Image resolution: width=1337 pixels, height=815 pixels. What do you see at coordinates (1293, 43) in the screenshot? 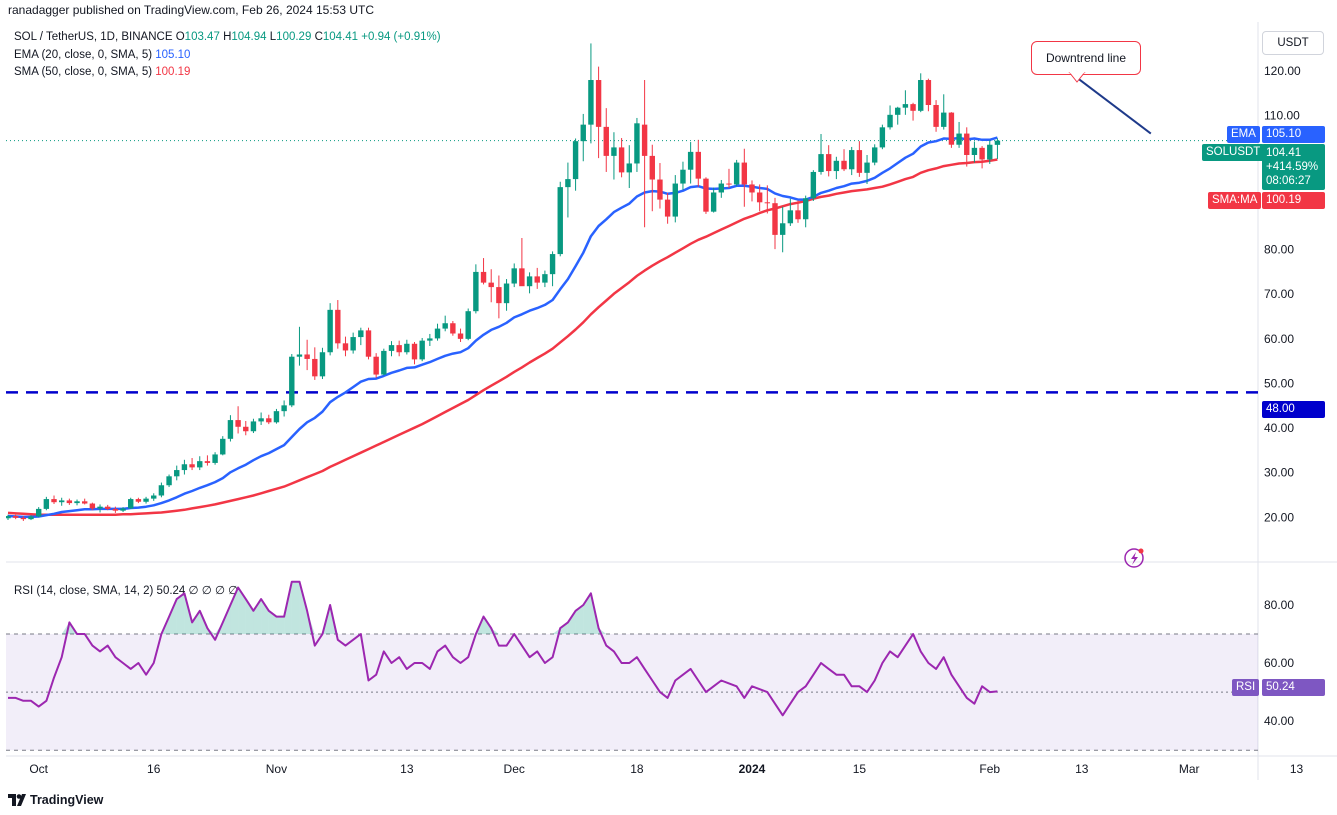
I see `currency-selector: USDT` at bounding box center [1293, 43].